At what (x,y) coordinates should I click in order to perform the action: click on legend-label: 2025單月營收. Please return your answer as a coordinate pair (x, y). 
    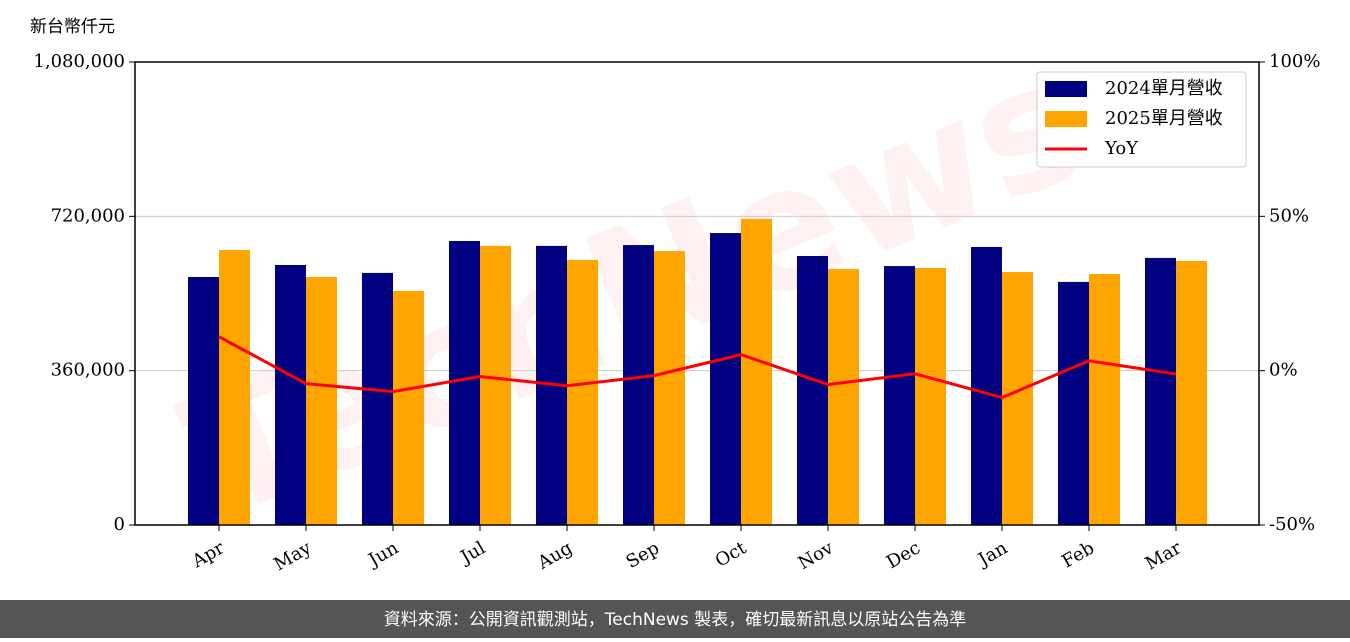
    Looking at the image, I should click on (1164, 118).